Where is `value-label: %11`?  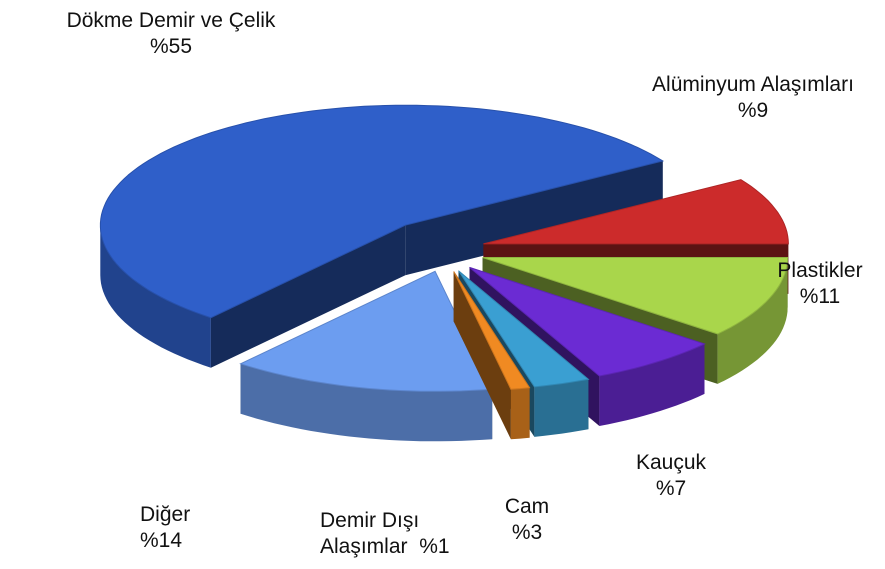
value-label: %11 is located at coordinates (820, 296).